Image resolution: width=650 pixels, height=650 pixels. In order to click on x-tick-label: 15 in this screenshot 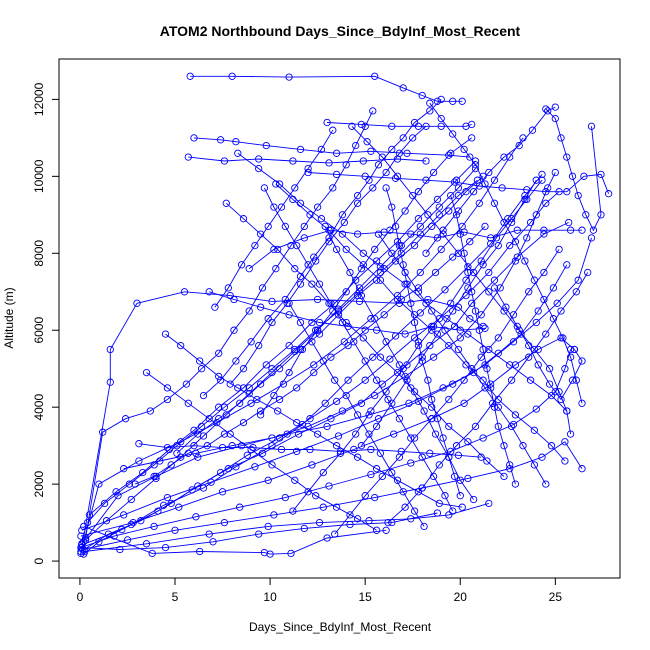, I will do `click(365, 597)`.